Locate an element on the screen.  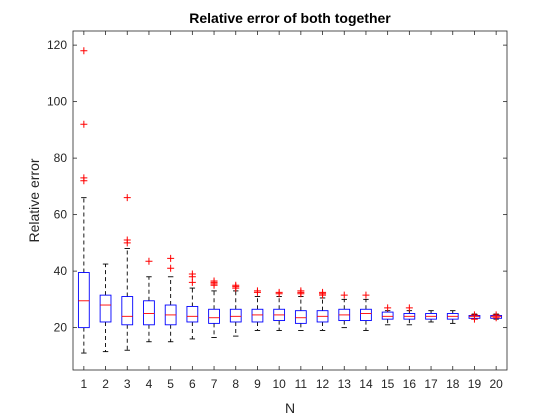
x-tick-label: 17 is located at coordinates (431, 384).